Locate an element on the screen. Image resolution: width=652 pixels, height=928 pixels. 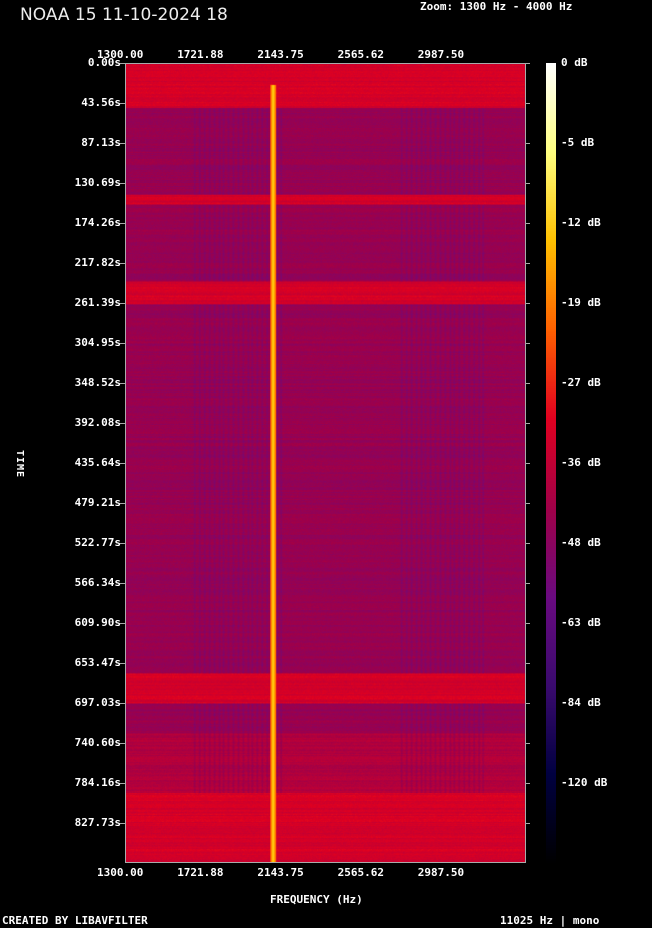
y-tick-label: 435.64s is located at coordinates (97, 462).